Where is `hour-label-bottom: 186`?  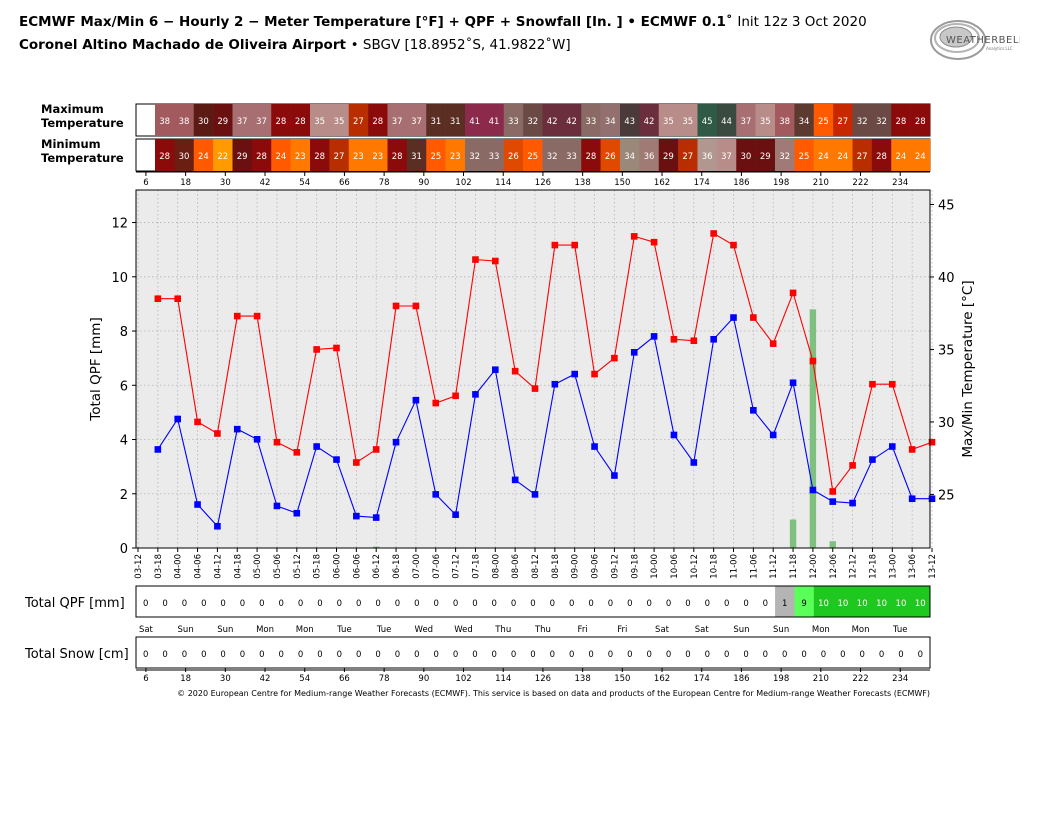 hour-label-bottom: 186 is located at coordinates (741, 679).